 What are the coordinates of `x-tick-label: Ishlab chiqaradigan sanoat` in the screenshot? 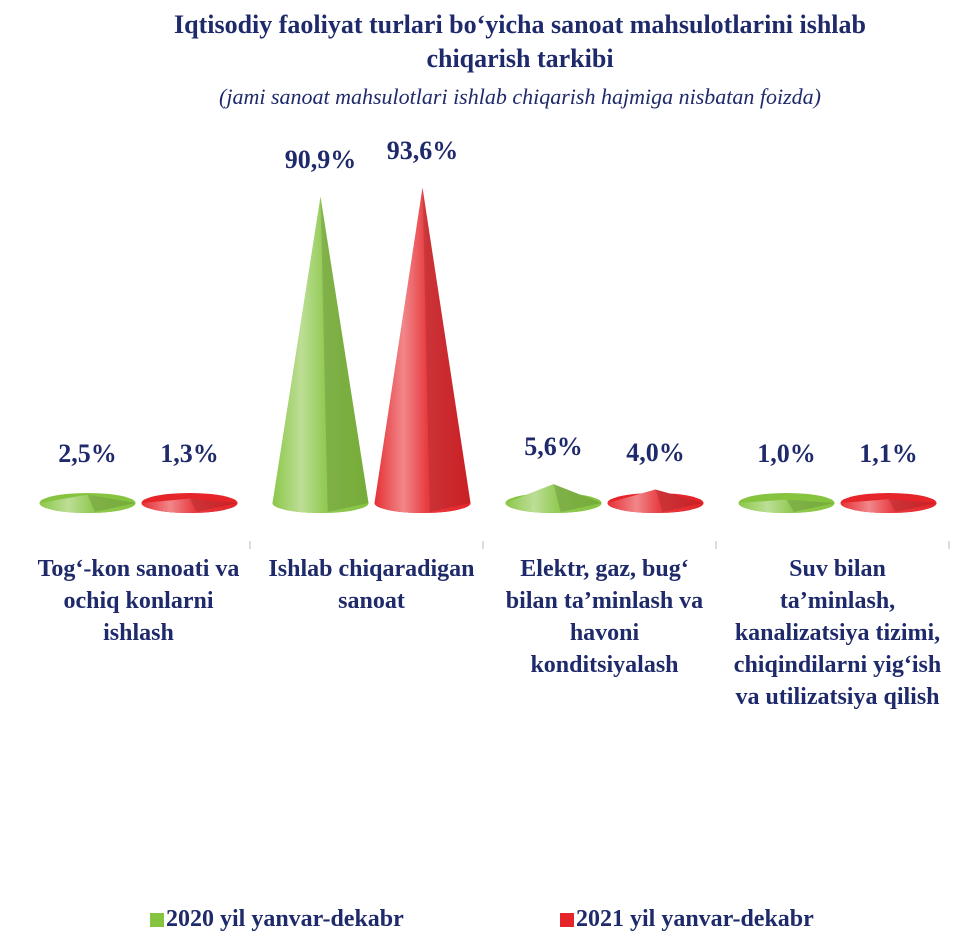 It's located at (371, 585).